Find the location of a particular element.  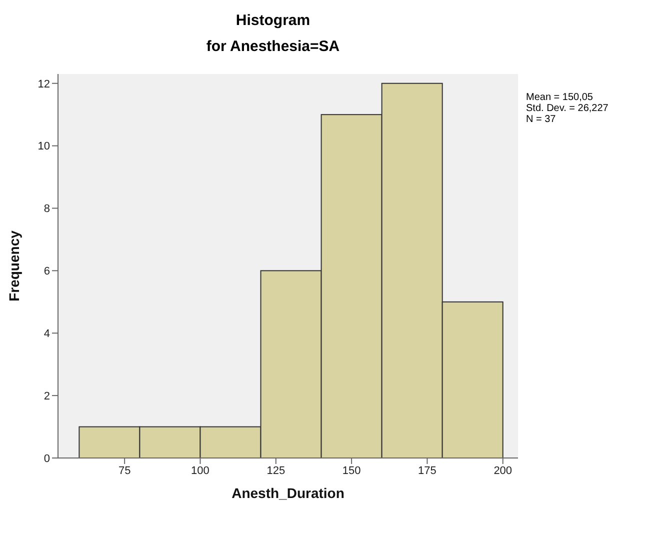

text: Mean = 150,05 is located at coordinates (560, 97).